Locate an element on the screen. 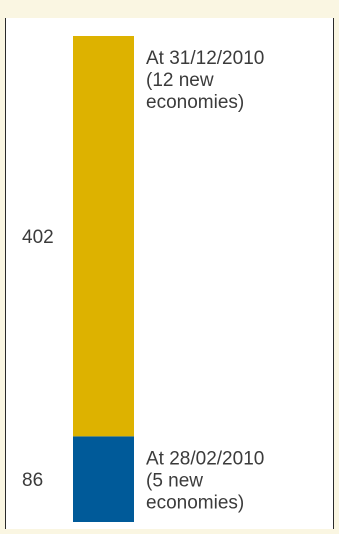 Image resolution: width=339 pixels, height=534 pixels. annotation-1-line-1: (12 new is located at coordinates (180, 80).